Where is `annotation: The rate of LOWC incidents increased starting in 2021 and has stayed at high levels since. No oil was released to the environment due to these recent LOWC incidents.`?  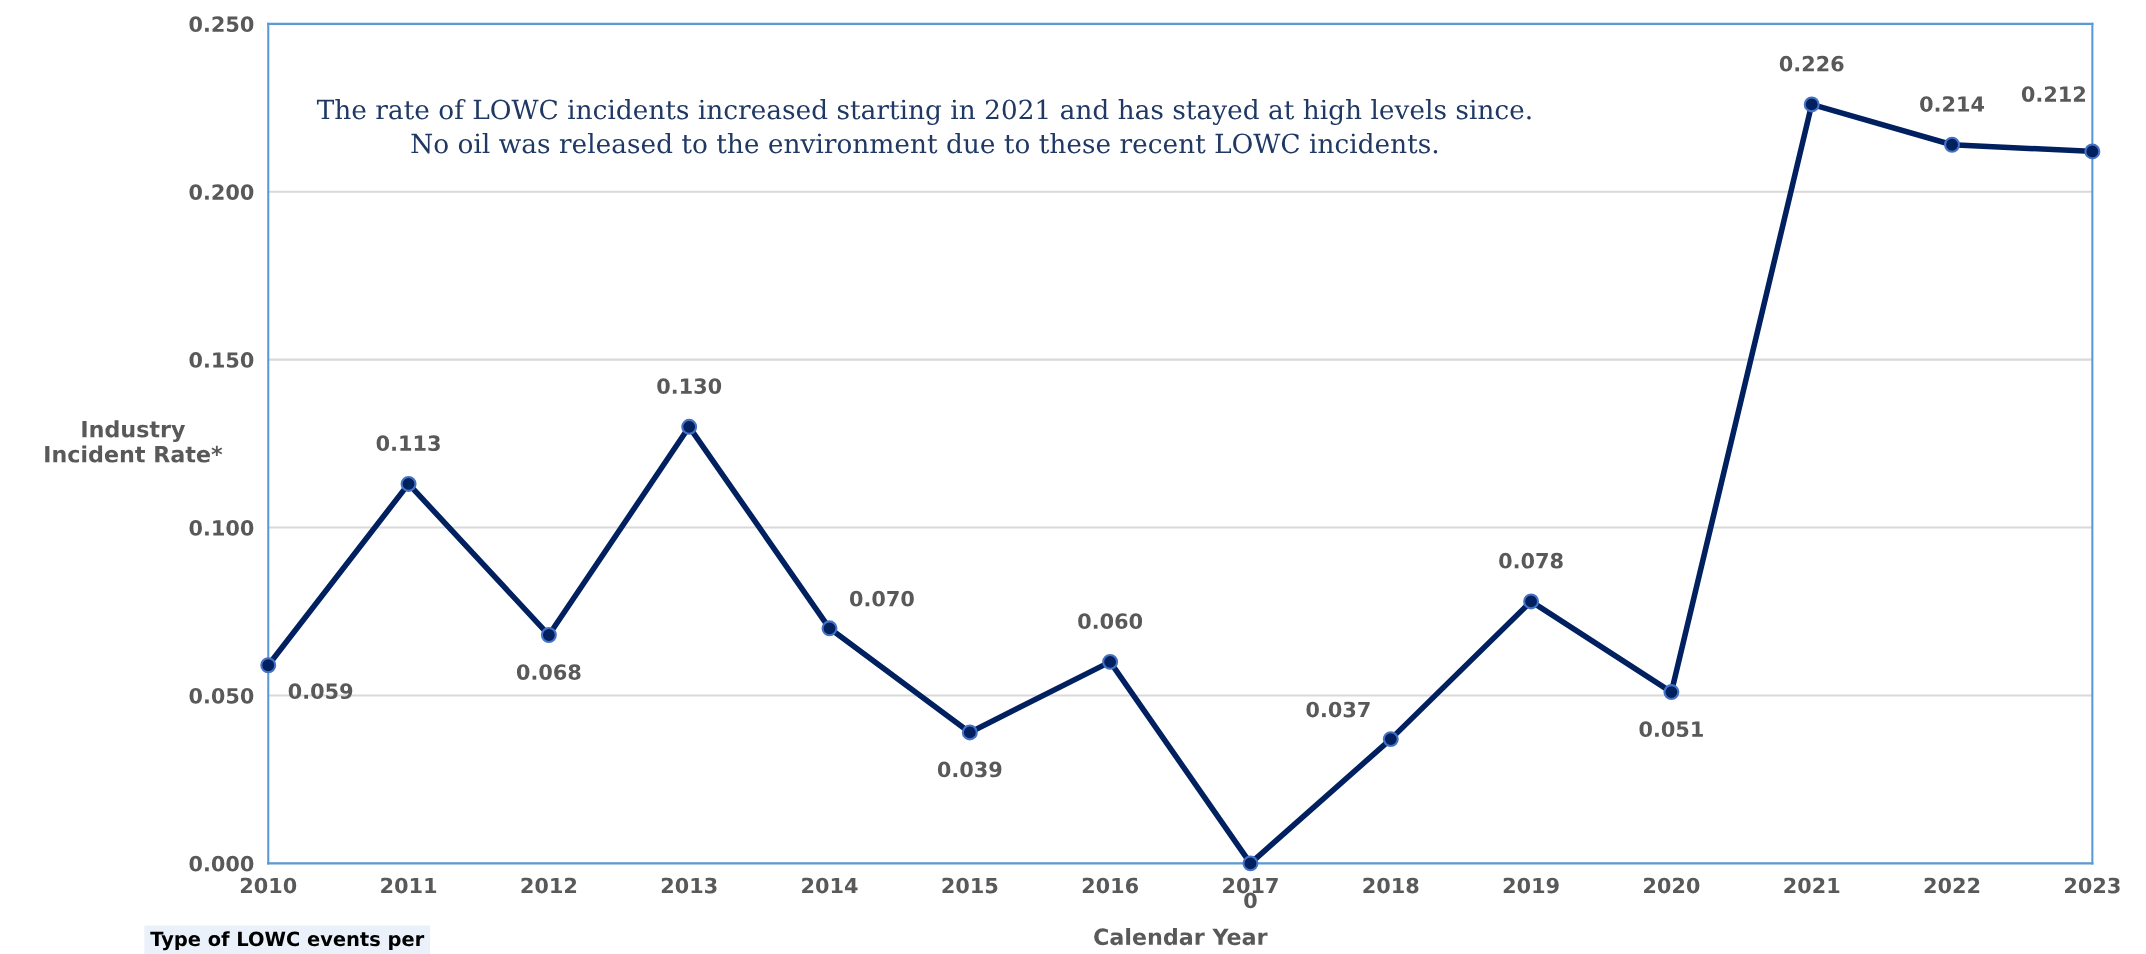
annotation: The rate of LOWC incidents increased starting in 2021 and has stayed at high levels since. No oil was released to the environment due to these recent LOWC incidents. is located at coordinates (923, 126).